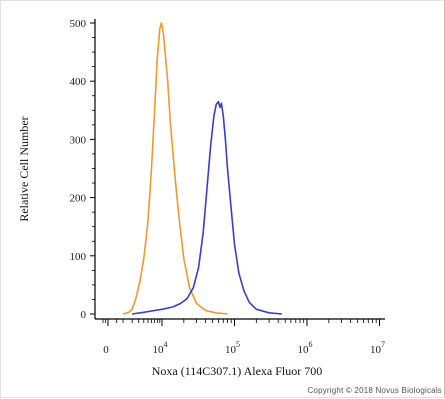 The width and height of the screenshot is (445, 399). I want to click on y-tick-label: 100, so click(78, 257).